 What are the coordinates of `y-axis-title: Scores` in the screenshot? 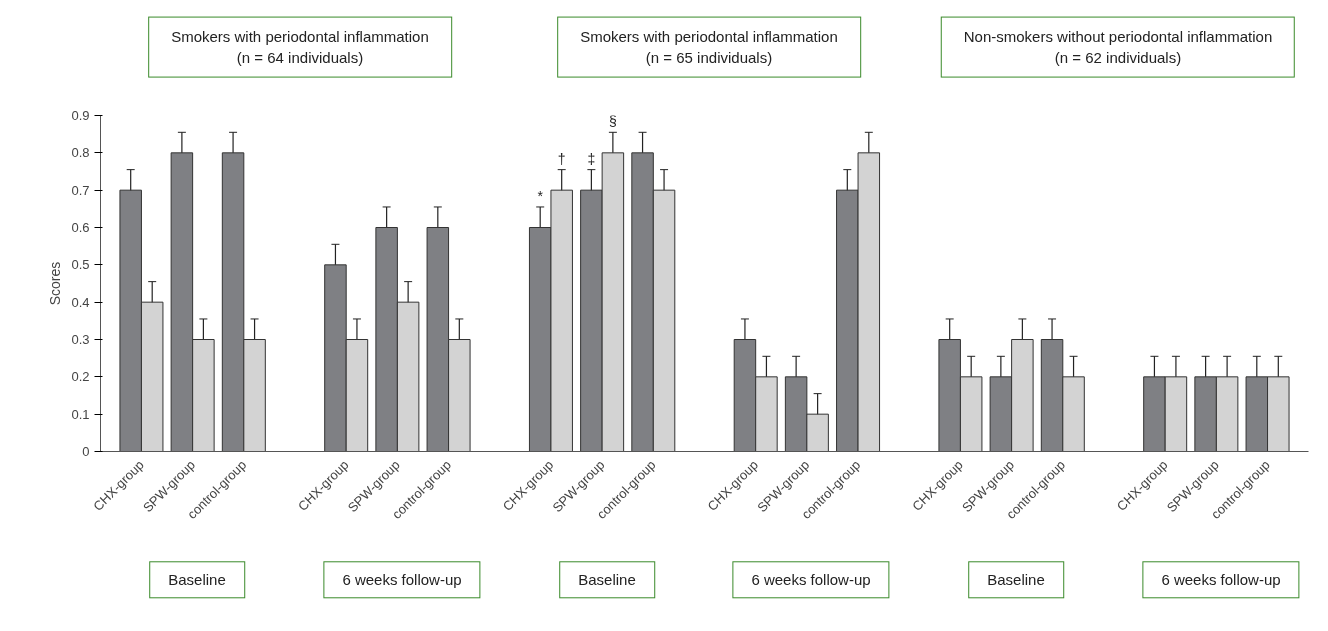 It's located at (55, 283).